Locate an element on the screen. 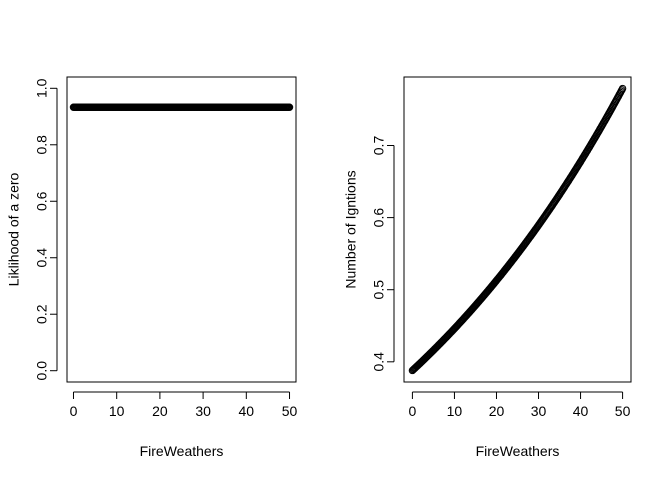 Image resolution: width=672 pixels, height=480 pixels. y-axis-label: Liklihood of a zero is located at coordinates (14, 229).